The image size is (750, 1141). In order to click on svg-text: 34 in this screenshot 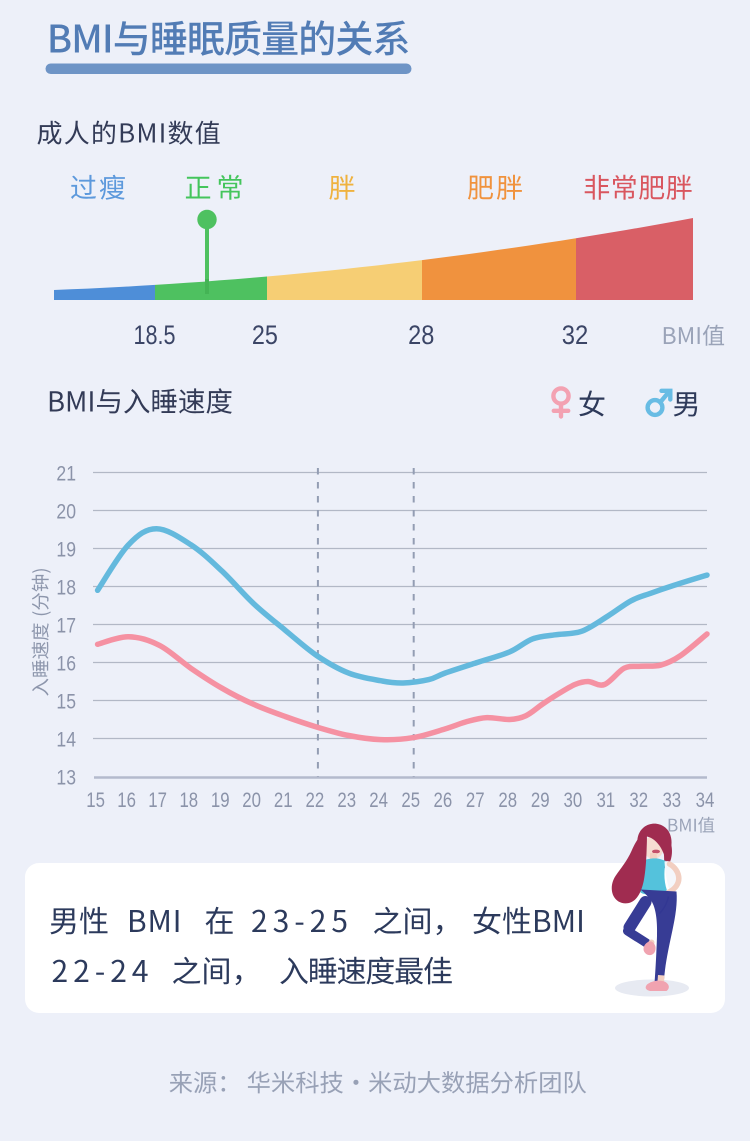, I will do `click(705, 800)`.